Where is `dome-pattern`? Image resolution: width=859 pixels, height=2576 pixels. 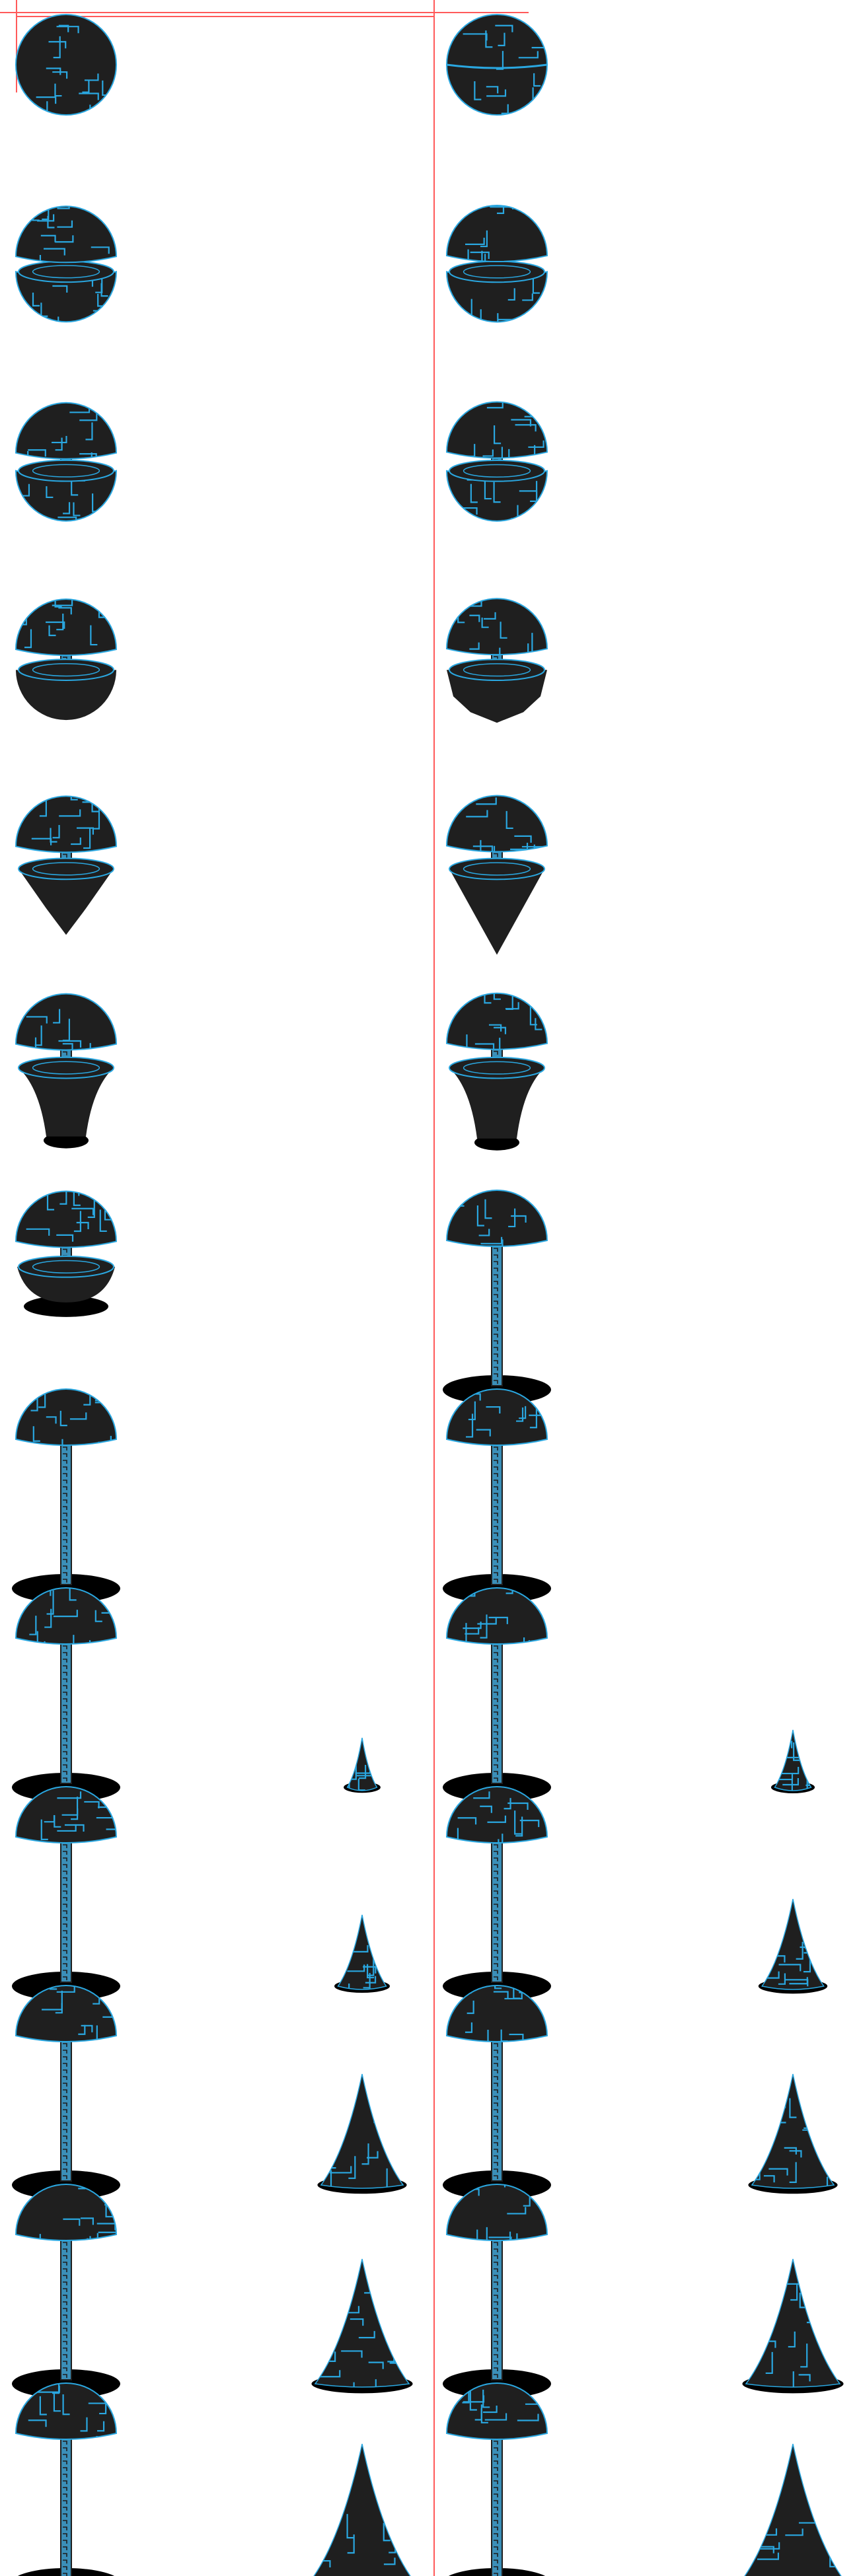
dome-pattern is located at coordinates (72, 2411).